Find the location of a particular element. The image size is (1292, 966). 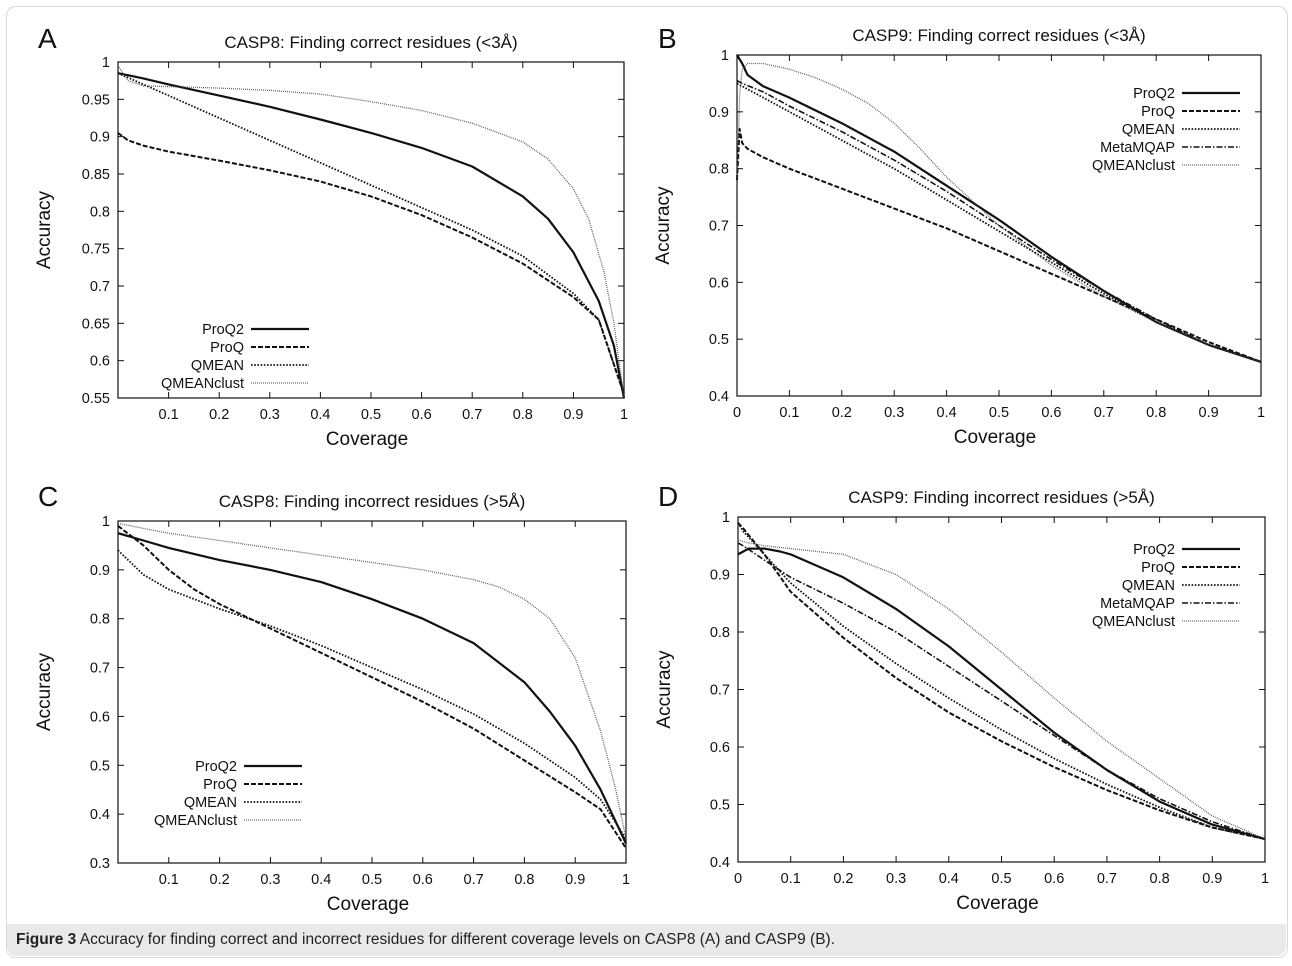

panel-letter: D is located at coordinates (668, 496).